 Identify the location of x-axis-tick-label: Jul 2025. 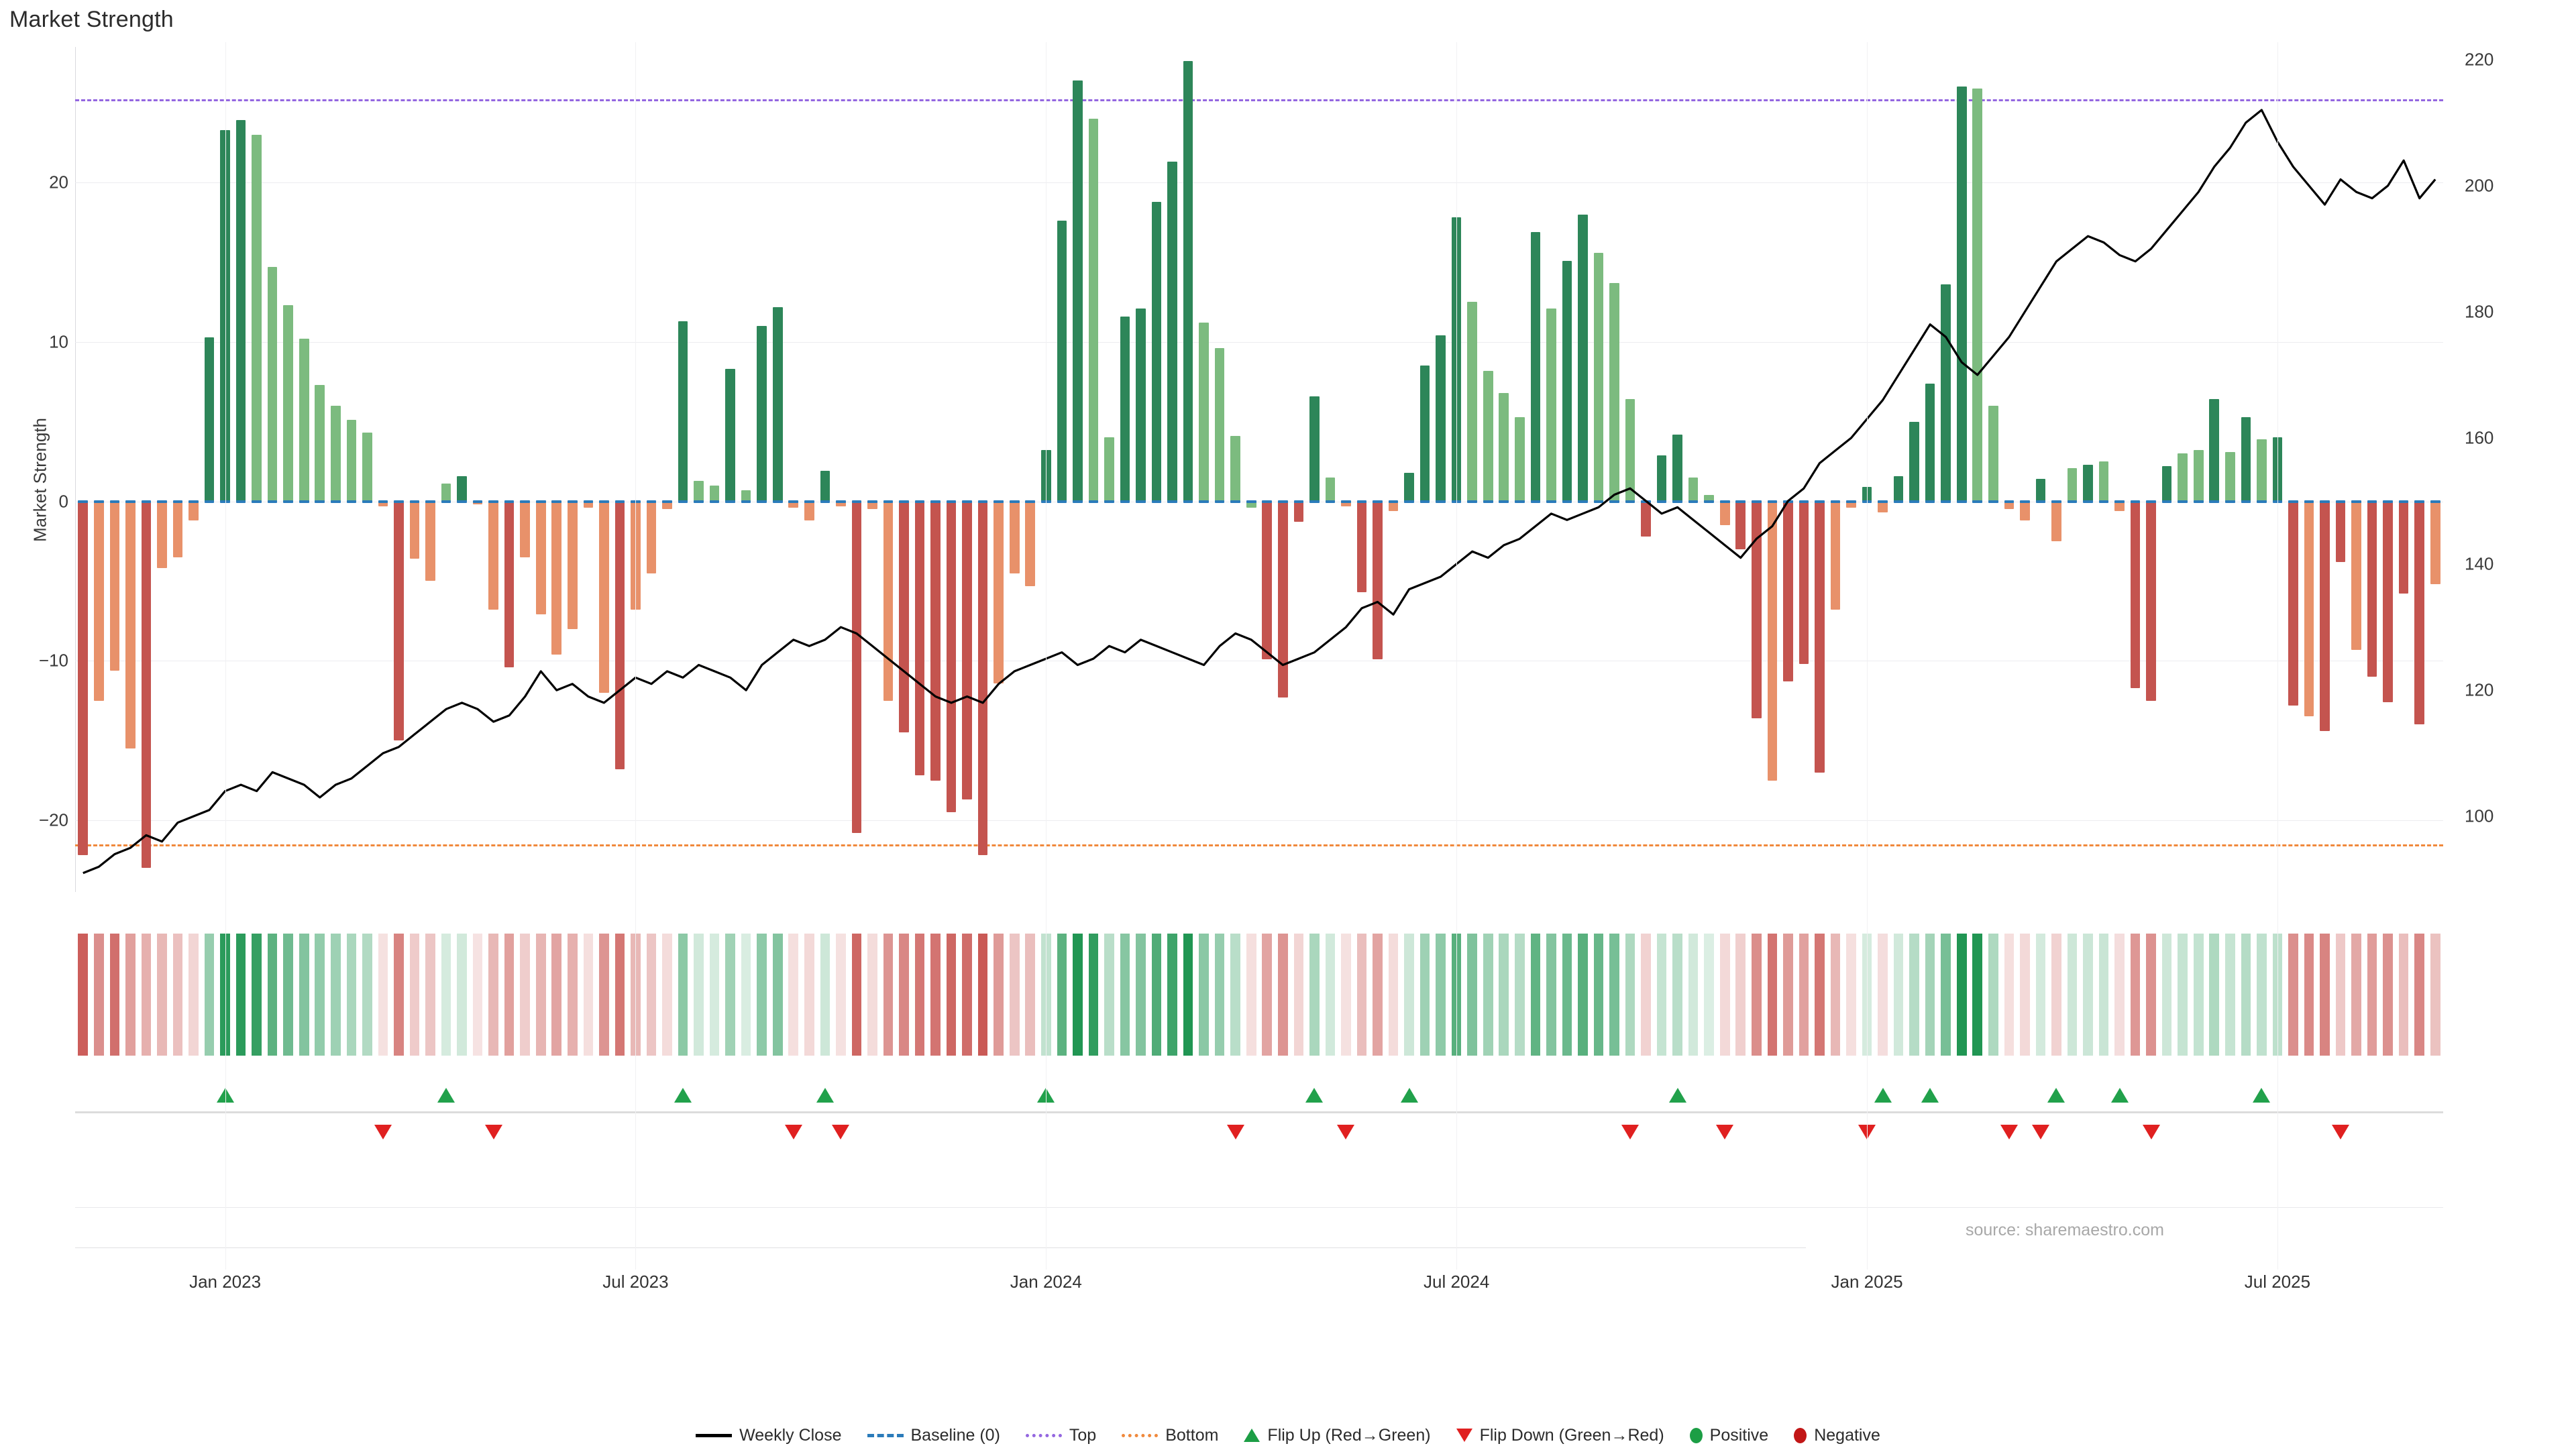
(2277, 1282).